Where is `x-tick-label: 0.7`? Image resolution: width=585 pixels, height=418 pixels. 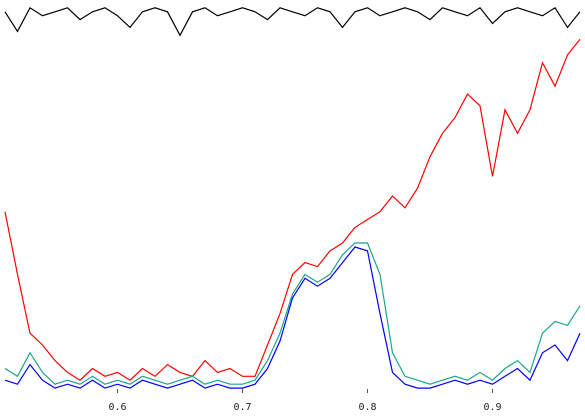
x-tick-label: 0.7 is located at coordinates (242, 407).